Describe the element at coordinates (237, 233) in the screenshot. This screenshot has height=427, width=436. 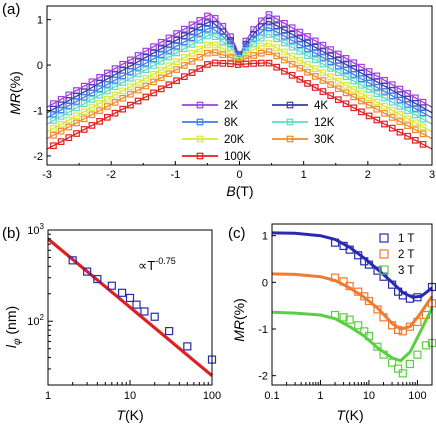
I see `panel-c-label: (c)` at that location.